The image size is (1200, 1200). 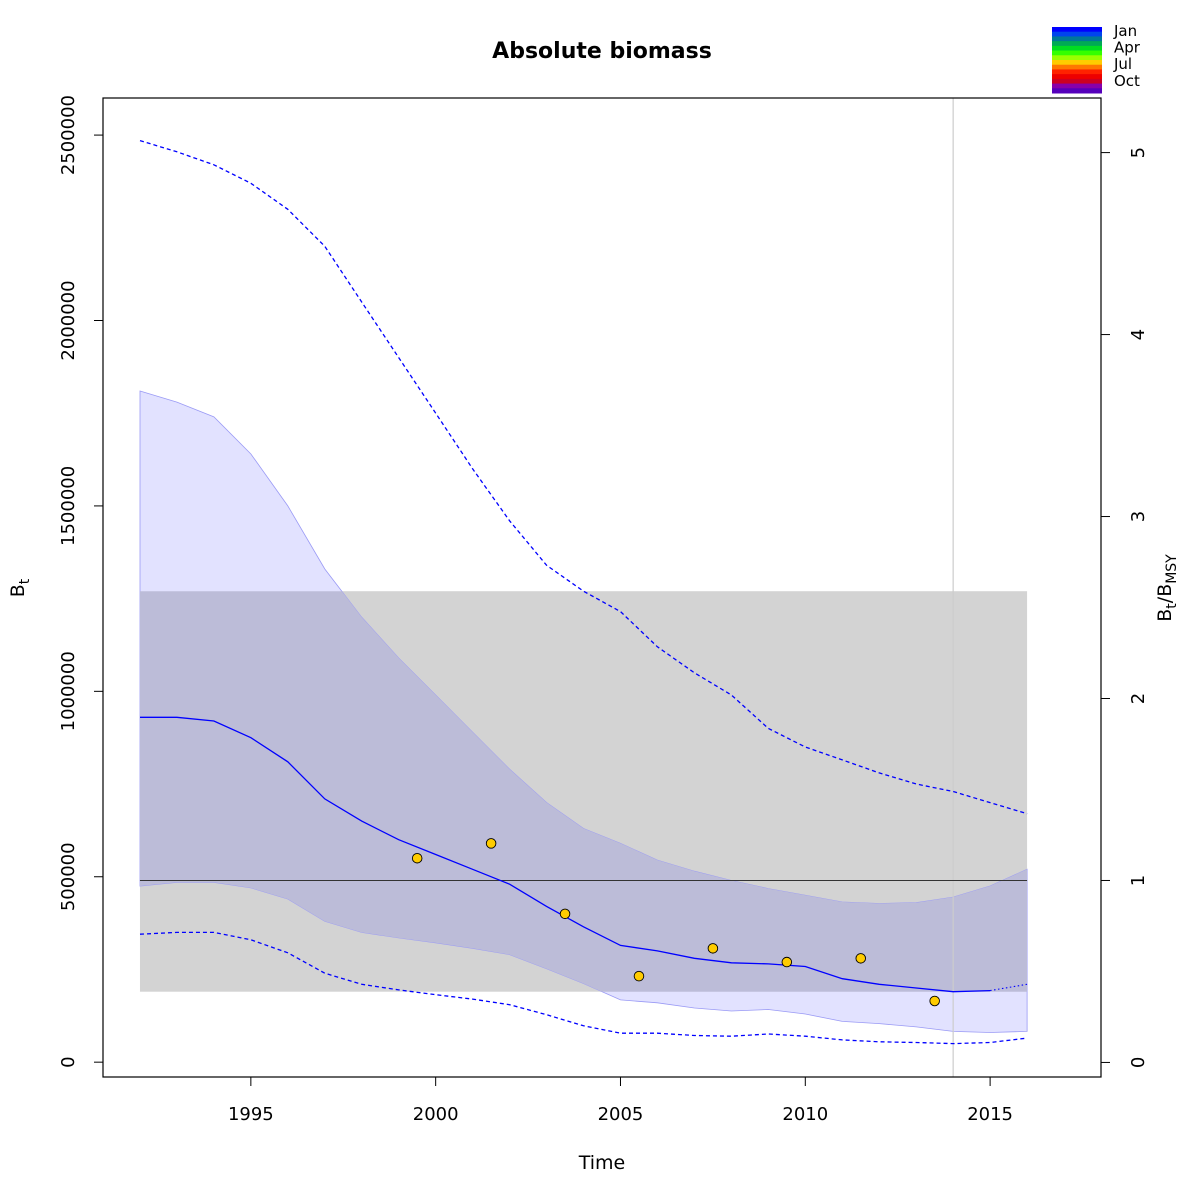 I want to click on series-lower-ci-dashed, so click(x=583, y=988).